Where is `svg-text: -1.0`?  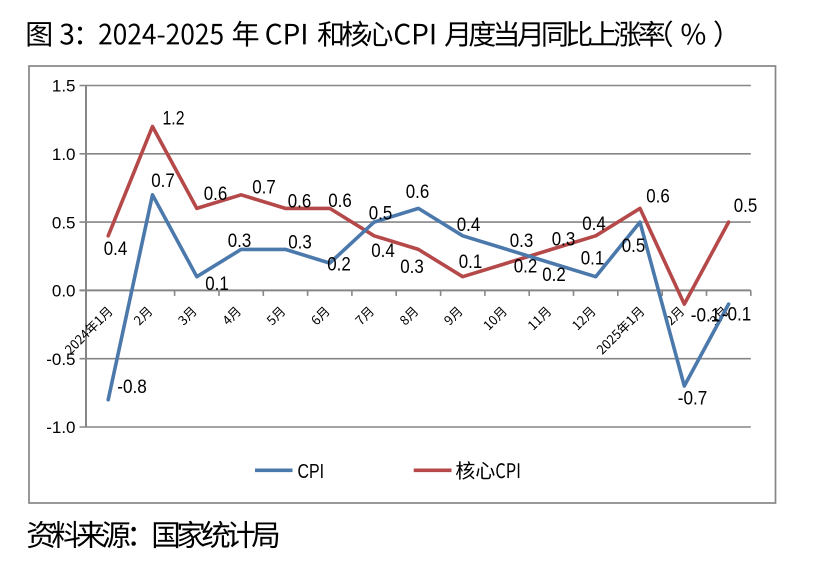
svg-text: -1.0 is located at coordinates (60, 427).